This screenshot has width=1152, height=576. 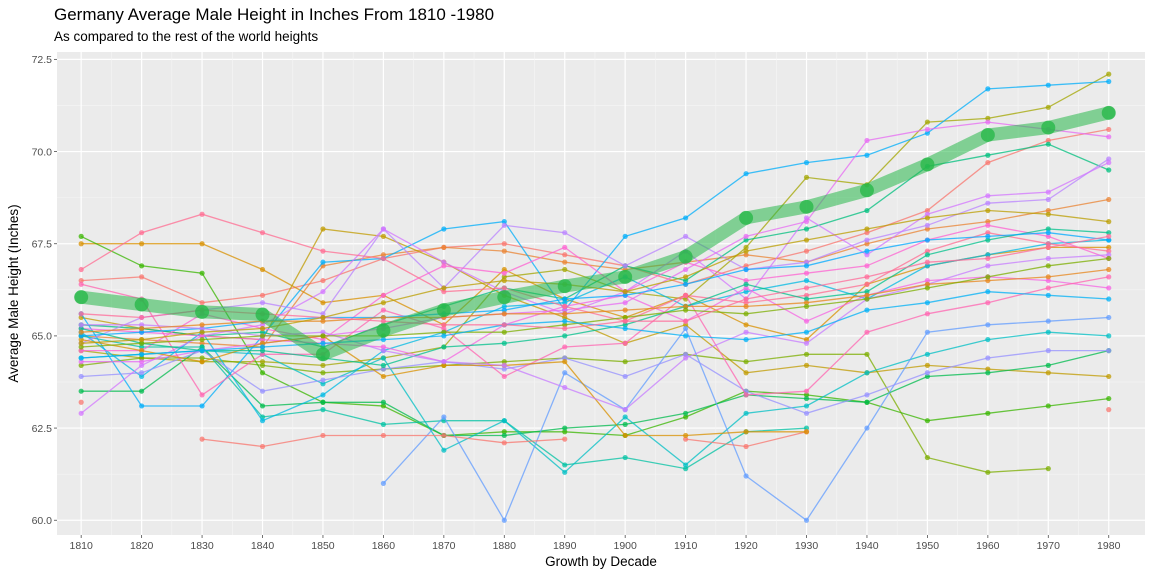 What do you see at coordinates (384, 546) in the screenshot?
I see `x-tick-label: 1860` at bounding box center [384, 546].